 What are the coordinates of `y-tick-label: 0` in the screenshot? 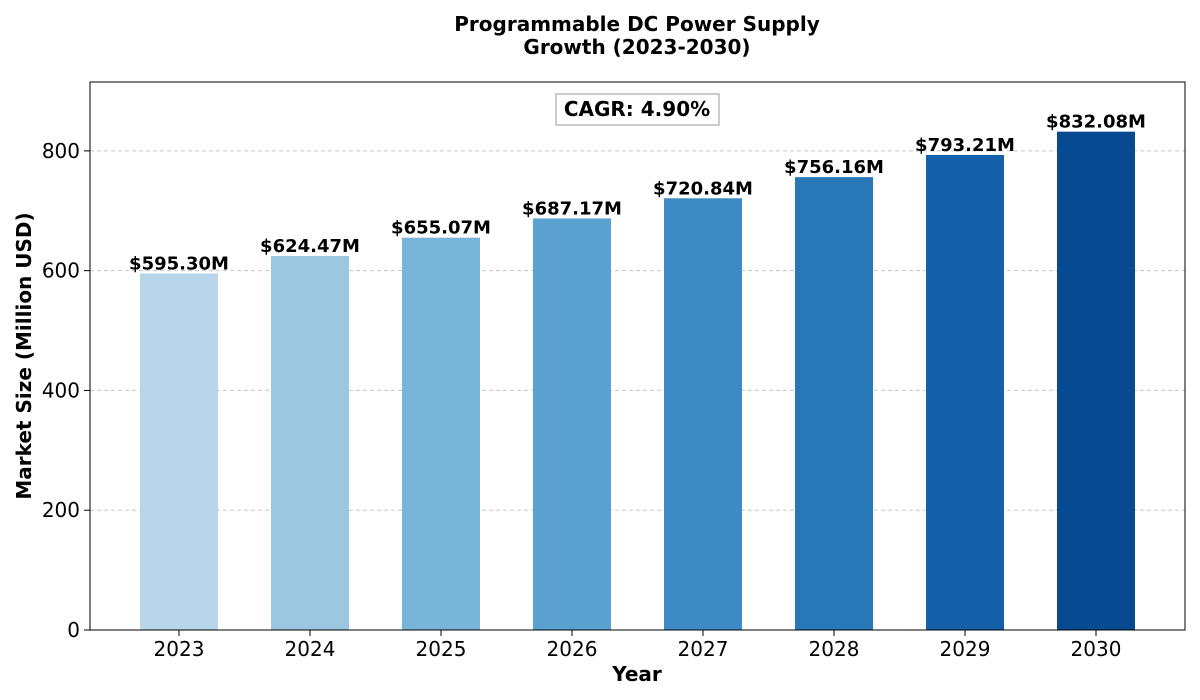 It's located at (73, 630).